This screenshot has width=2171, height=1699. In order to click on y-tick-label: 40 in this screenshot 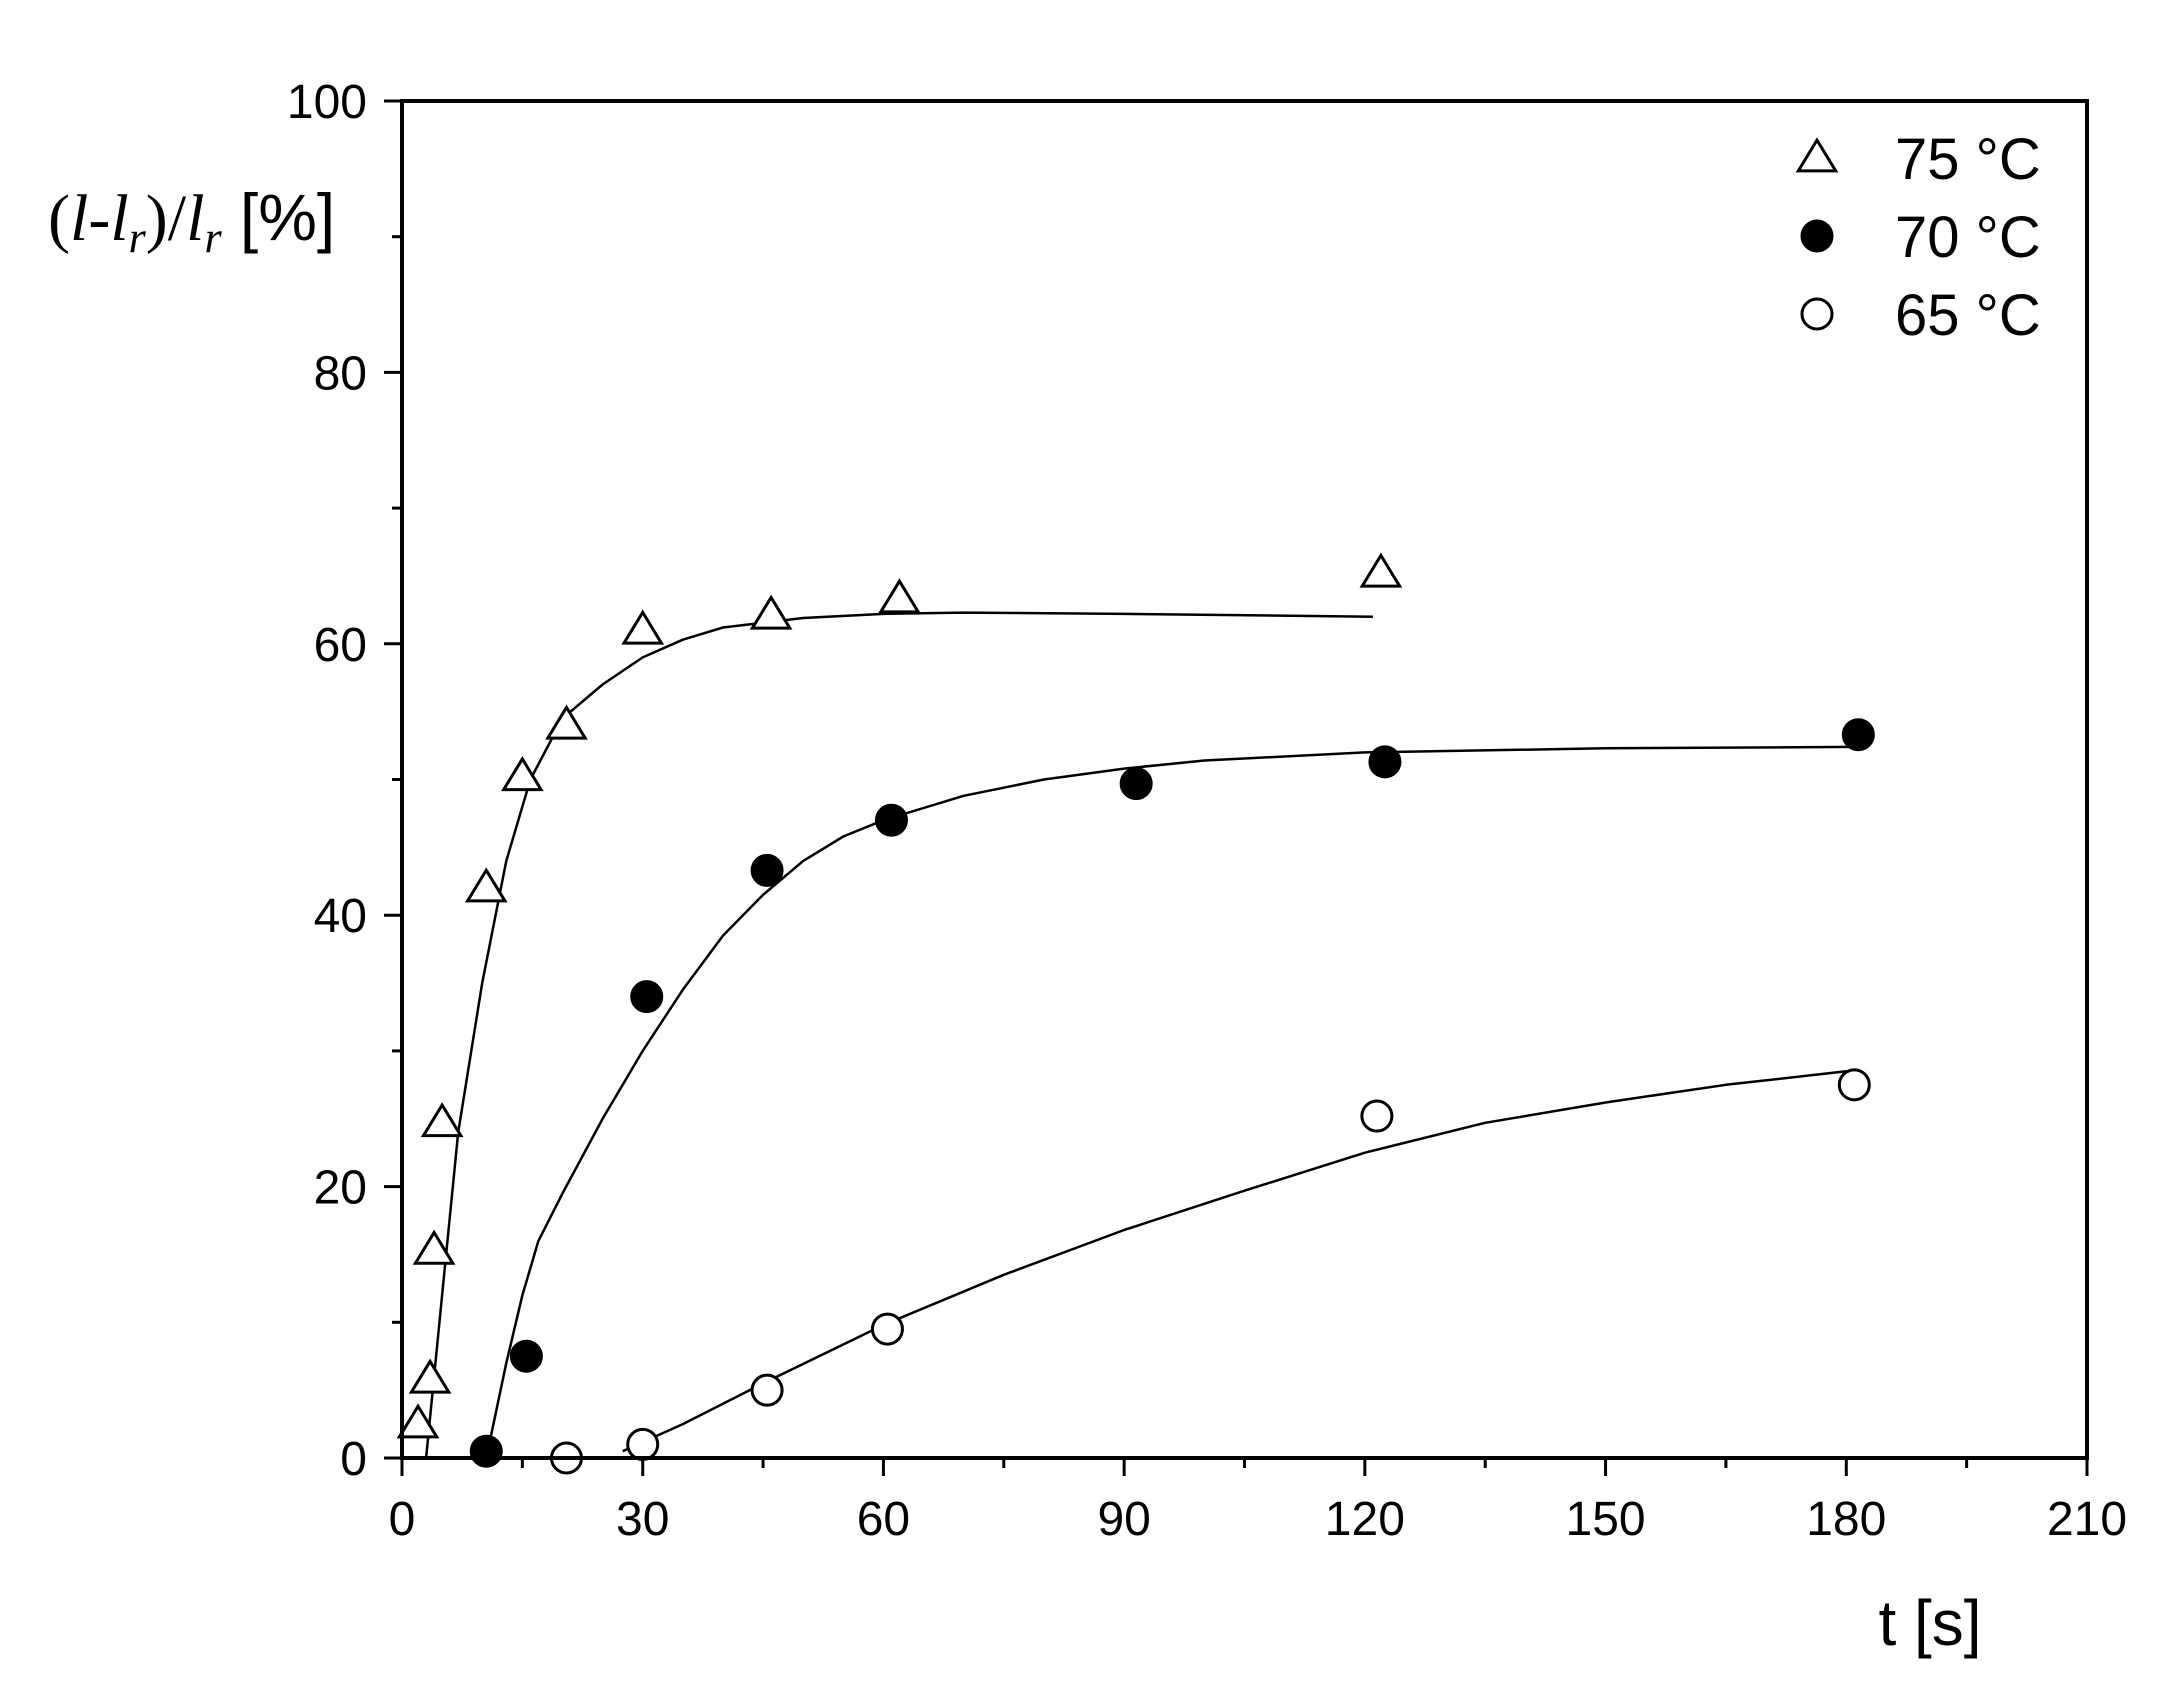, I will do `click(340, 916)`.